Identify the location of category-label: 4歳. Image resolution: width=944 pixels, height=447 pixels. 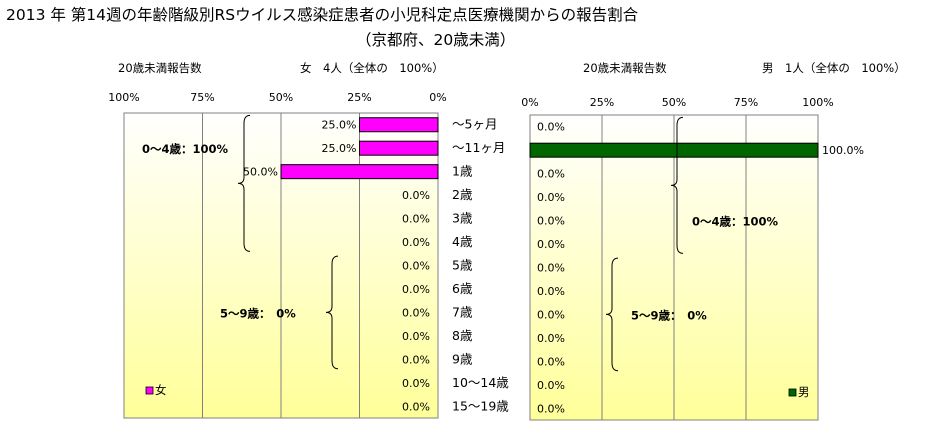
(462, 241).